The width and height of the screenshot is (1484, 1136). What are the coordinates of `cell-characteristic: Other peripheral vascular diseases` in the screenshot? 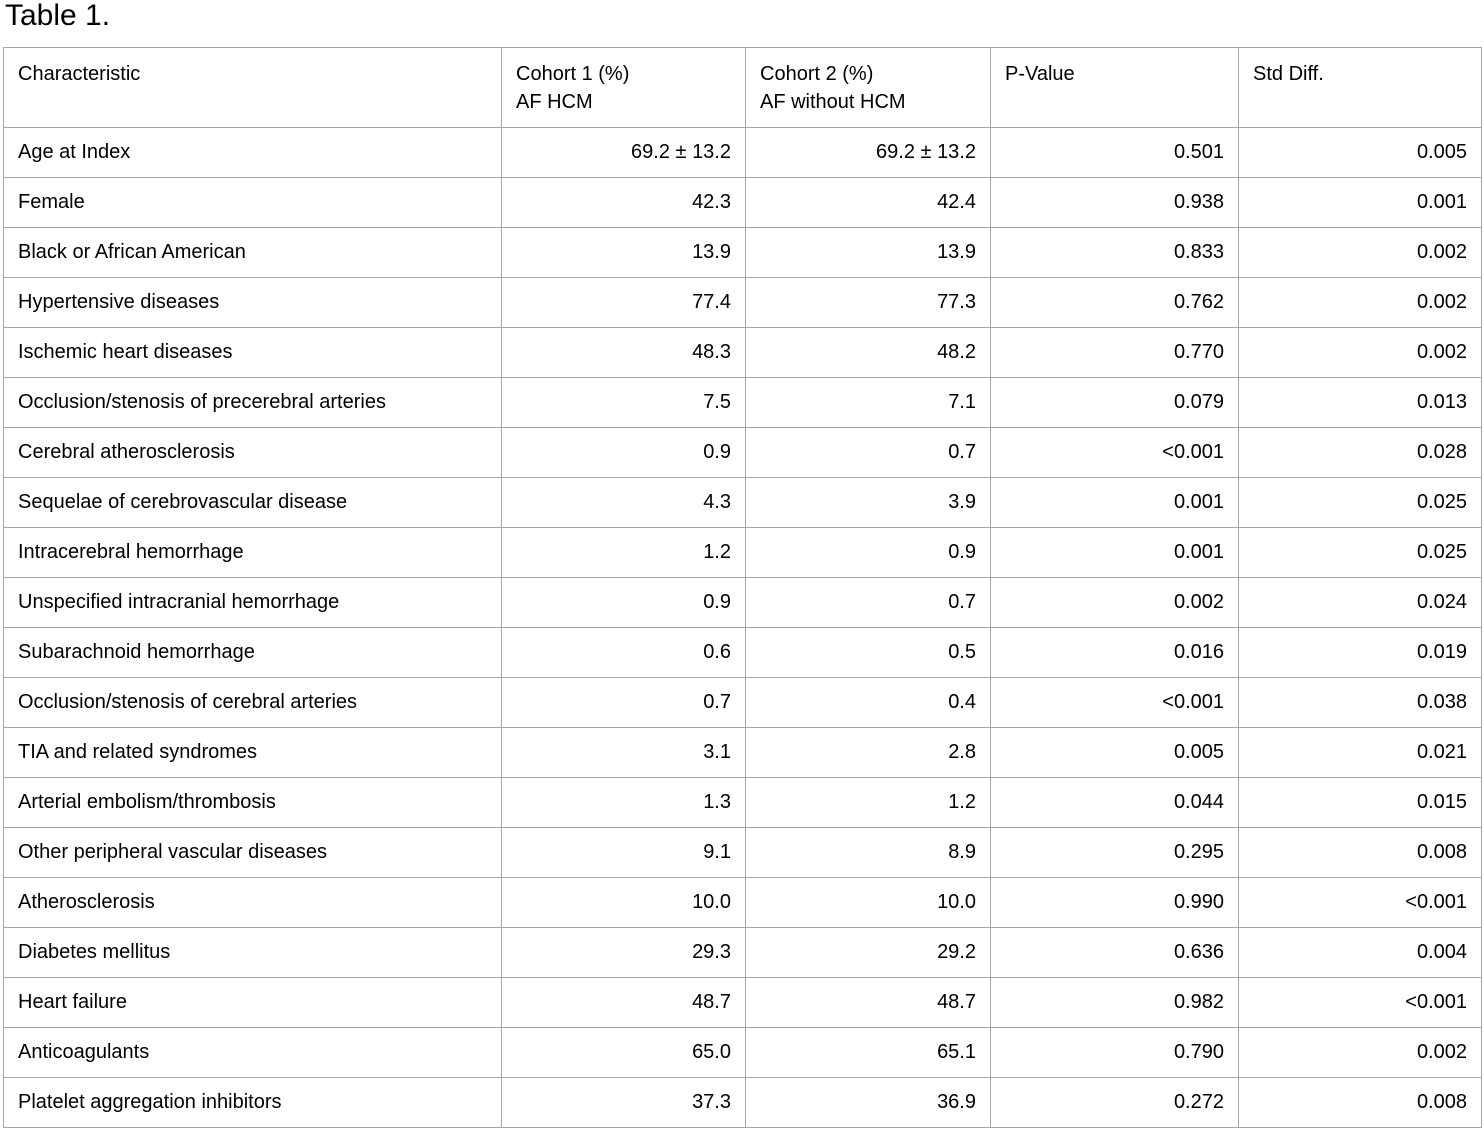 It's located at (252, 852).